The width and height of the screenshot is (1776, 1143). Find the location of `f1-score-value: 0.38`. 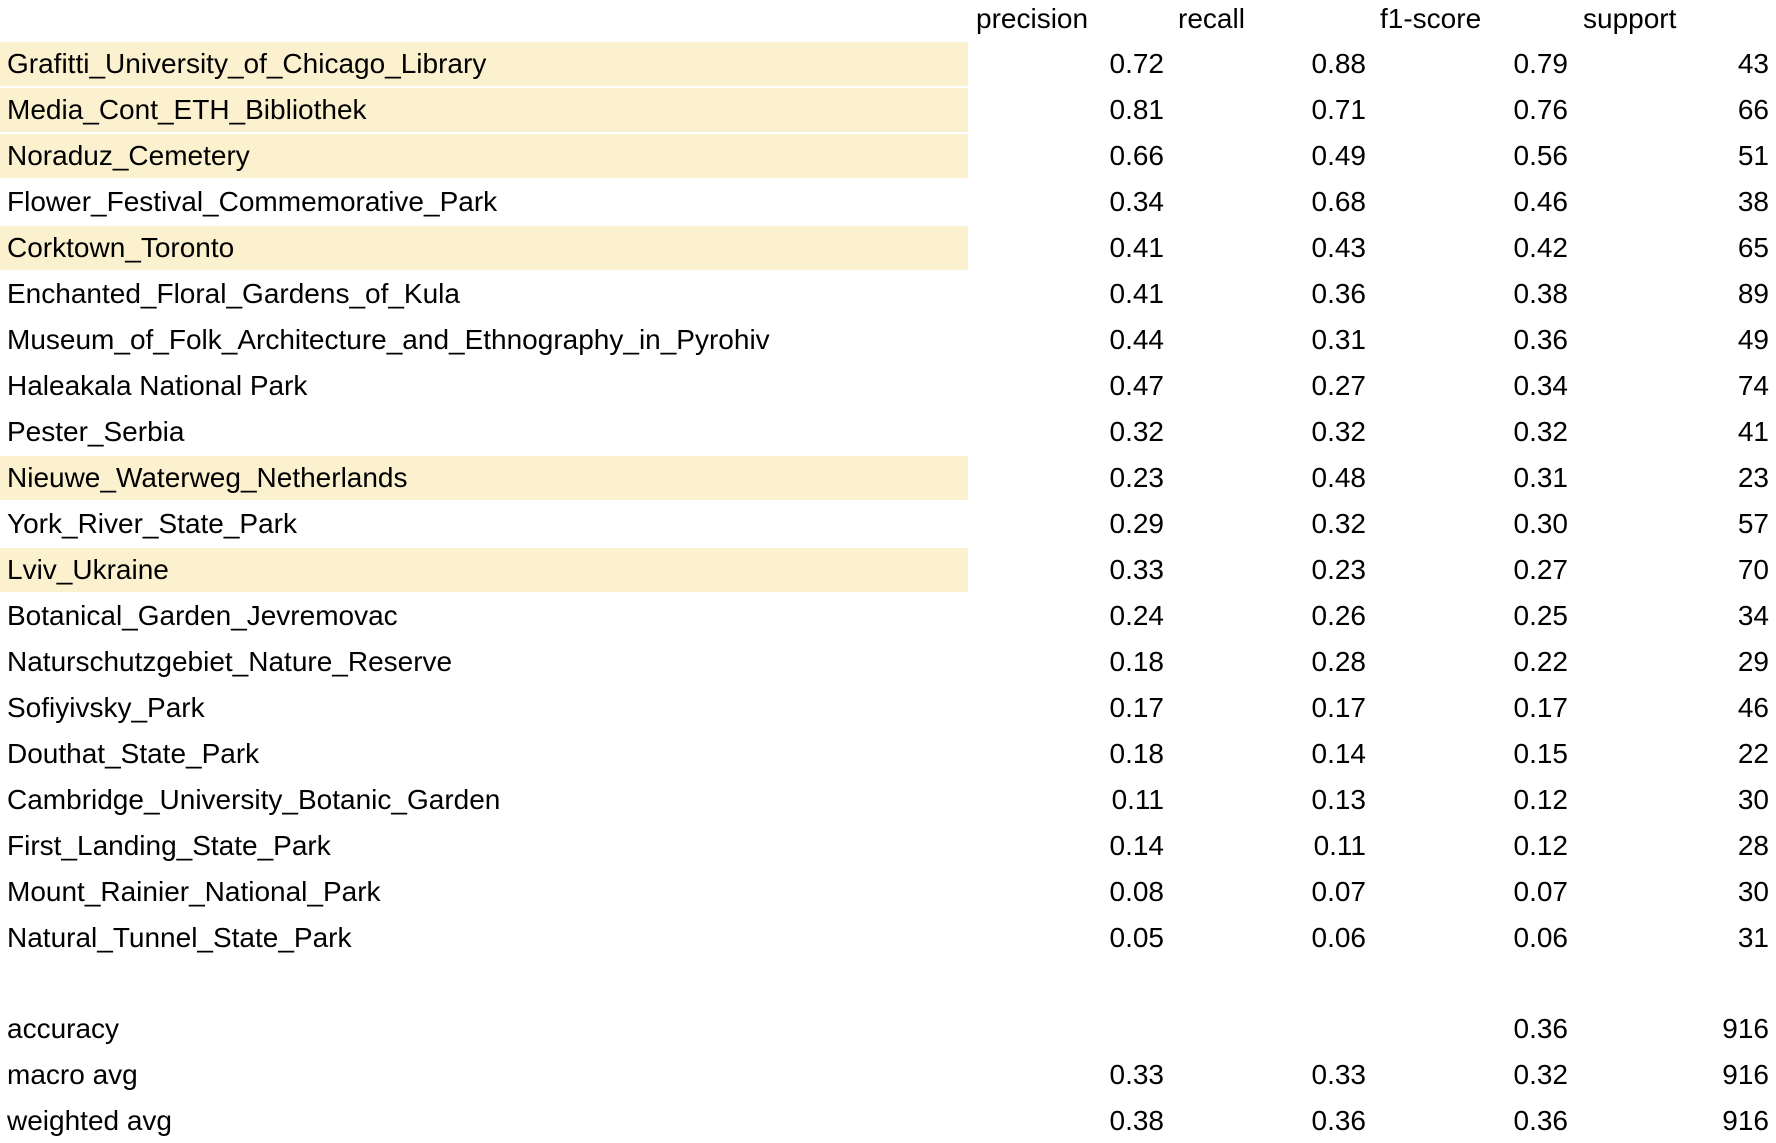

f1-score-value: 0.38 is located at coordinates (1541, 293).